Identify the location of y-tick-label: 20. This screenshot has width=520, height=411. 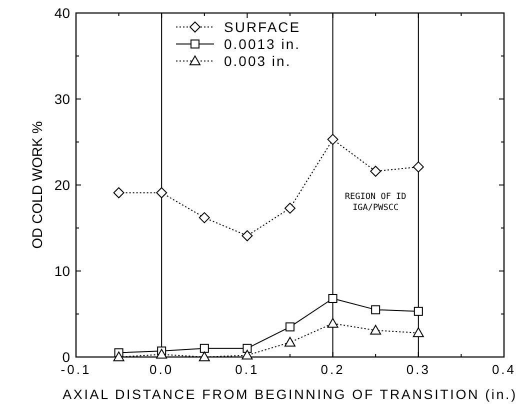
(62, 185).